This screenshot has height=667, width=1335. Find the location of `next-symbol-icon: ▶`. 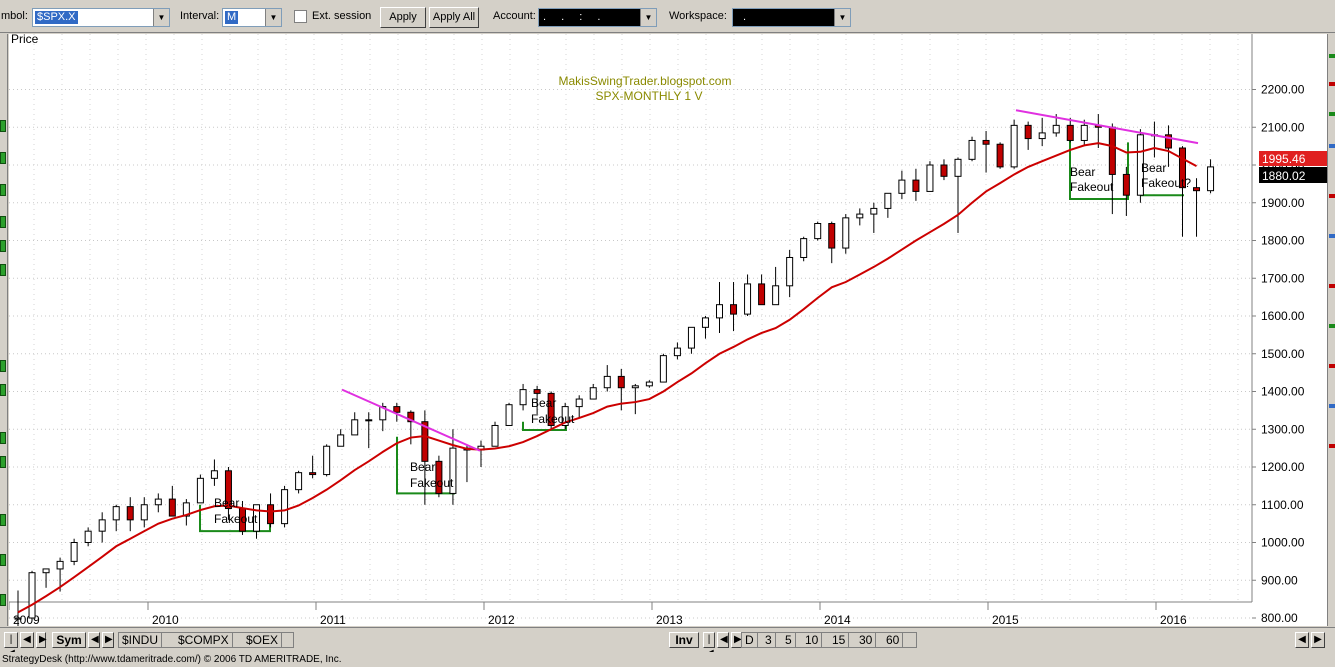

next-symbol-icon: ▶ is located at coordinates (108, 640).